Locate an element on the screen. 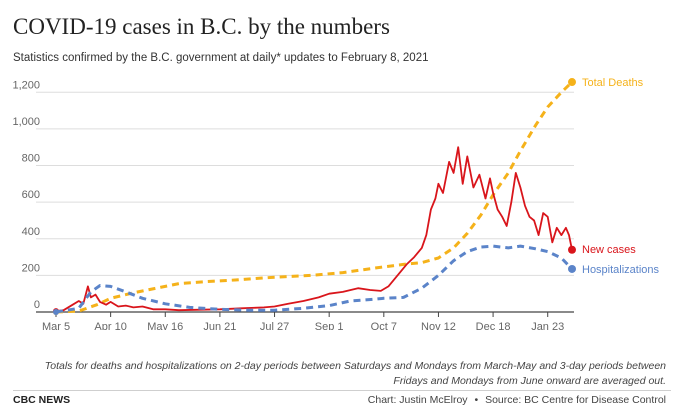  series-line-hospitalizations is located at coordinates (314, 279).